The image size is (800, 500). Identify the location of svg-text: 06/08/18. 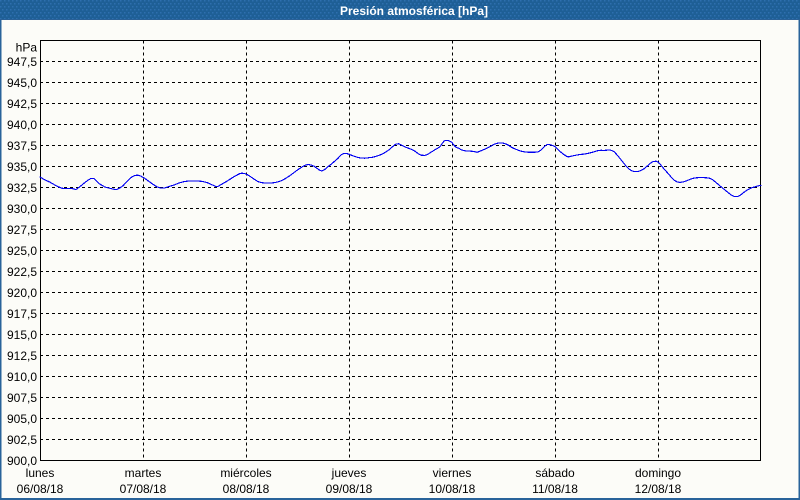
(40, 489).